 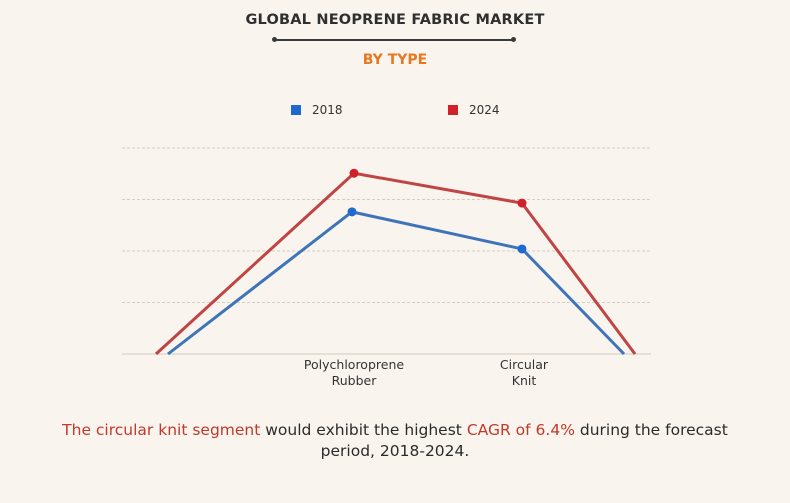 What do you see at coordinates (161, 430) in the screenshot?
I see `caption-highlight-segment: The circular knit segment` at bounding box center [161, 430].